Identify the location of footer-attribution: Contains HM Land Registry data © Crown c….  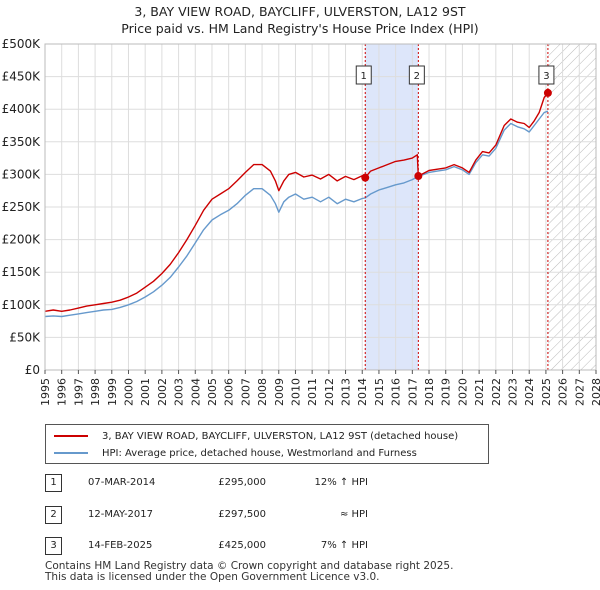
(249, 572).